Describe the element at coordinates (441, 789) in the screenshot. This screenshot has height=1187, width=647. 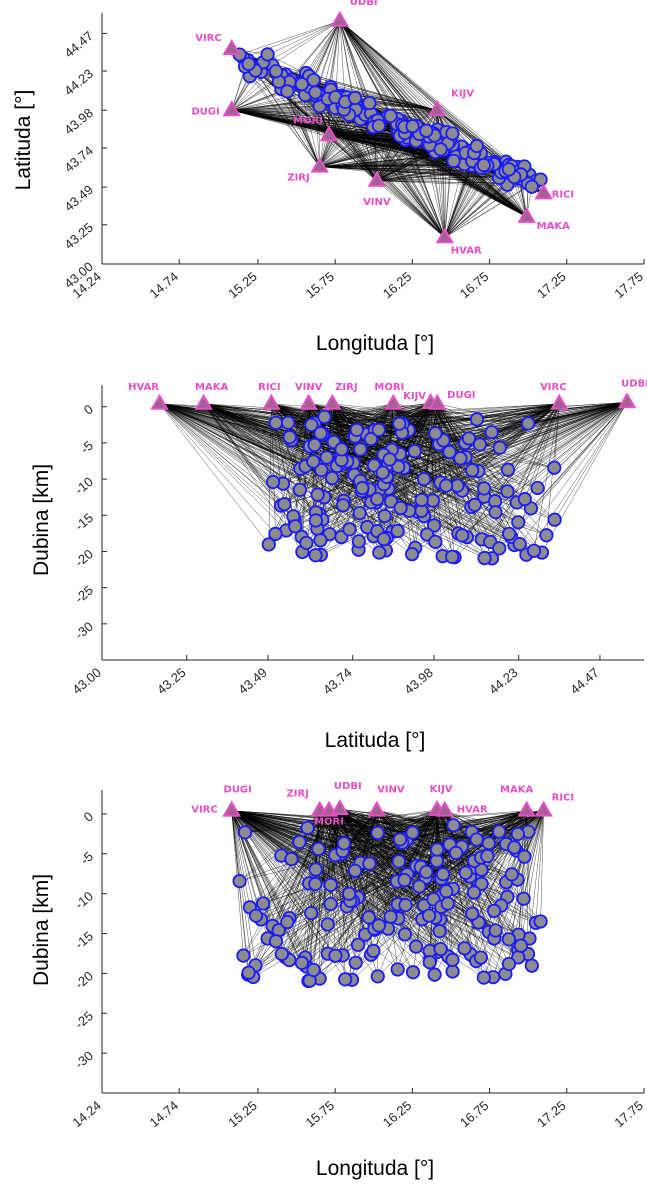
I see `station-label: KIJV` at that location.